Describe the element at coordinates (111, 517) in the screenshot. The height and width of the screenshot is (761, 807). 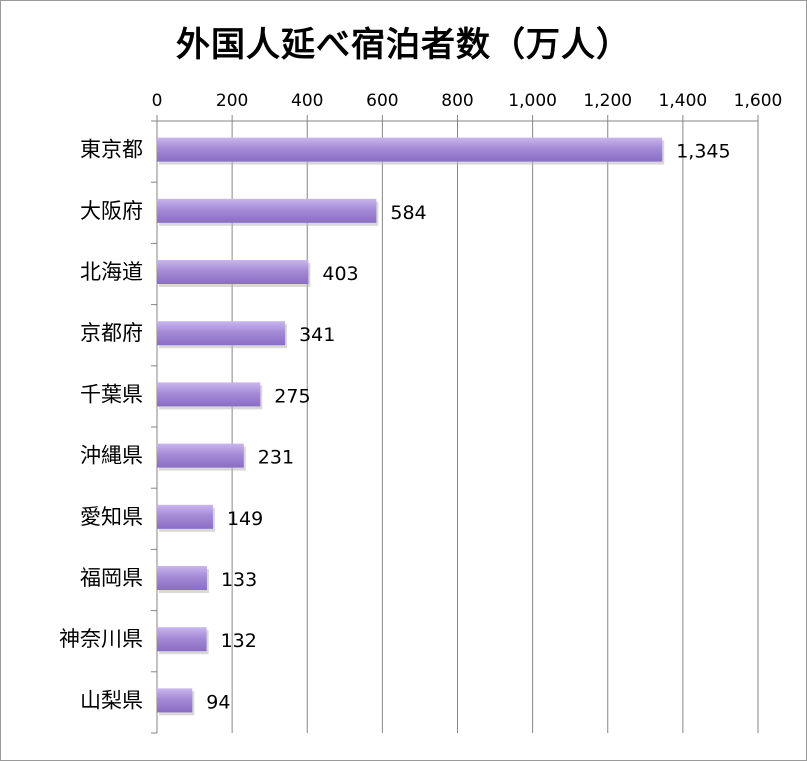
I see `category-label: 愛知県` at that location.